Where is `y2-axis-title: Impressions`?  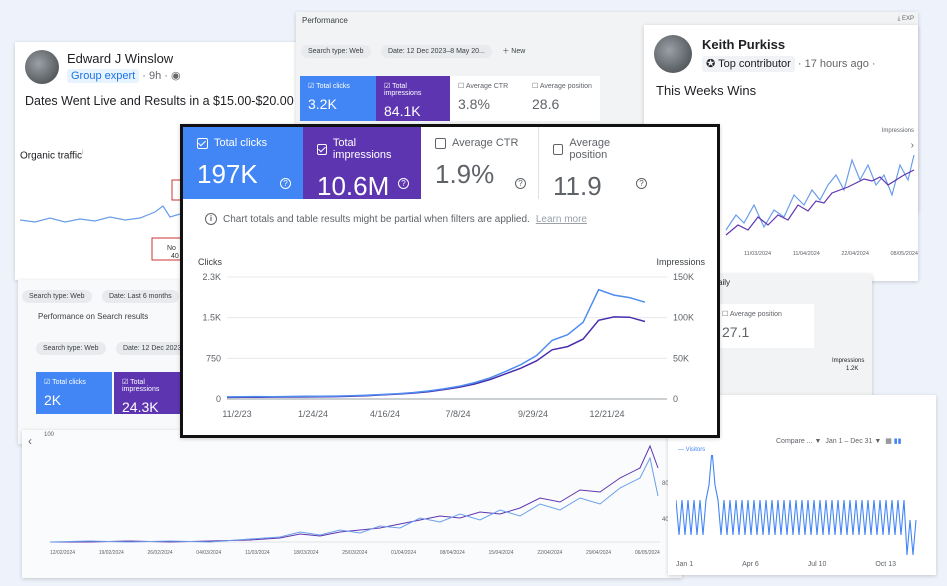 y2-axis-title: Impressions is located at coordinates (680, 262).